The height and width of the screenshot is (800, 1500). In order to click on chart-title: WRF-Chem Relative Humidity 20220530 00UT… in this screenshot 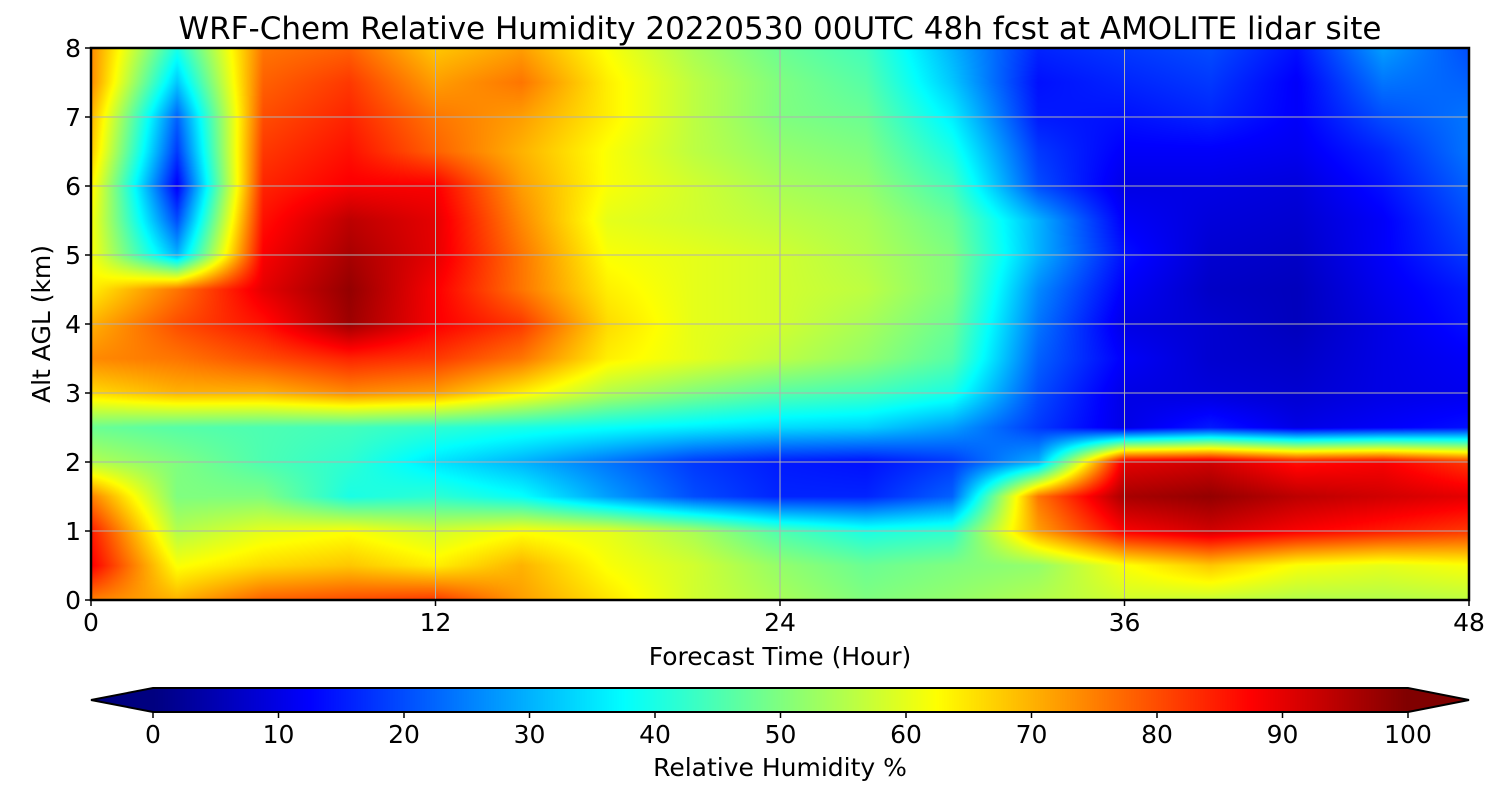, I will do `click(779, 29)`.